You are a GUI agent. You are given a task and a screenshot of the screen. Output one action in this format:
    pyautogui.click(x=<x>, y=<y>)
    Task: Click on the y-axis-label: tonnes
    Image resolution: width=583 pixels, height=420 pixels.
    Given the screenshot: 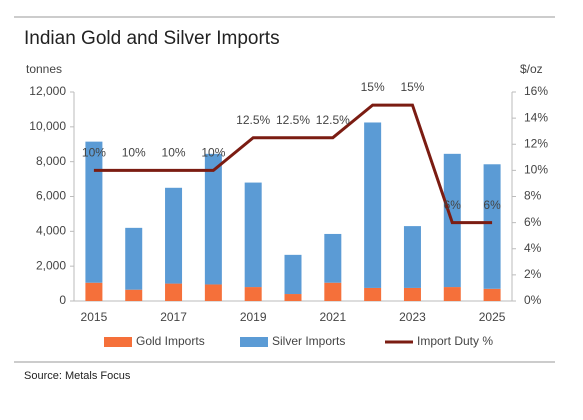 What is the action you would take?
    pyautogui.click(x=44, y=69)
    